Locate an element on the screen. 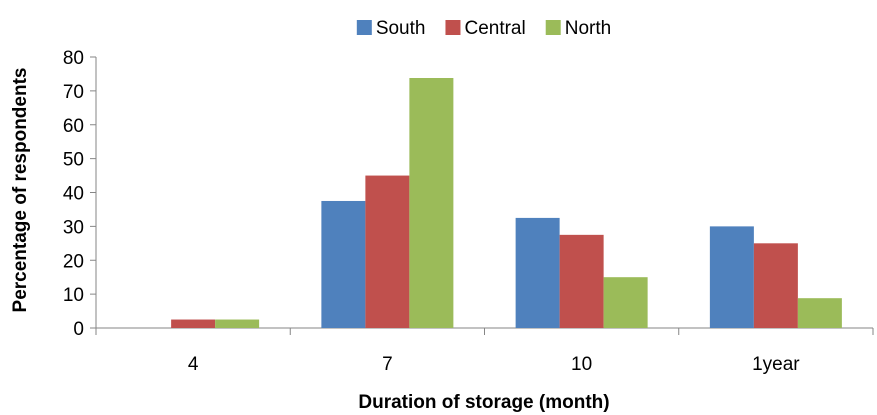 This screenshot has height=415, width=877. x-tick-label: 4 is located at coordinates (193, 364).